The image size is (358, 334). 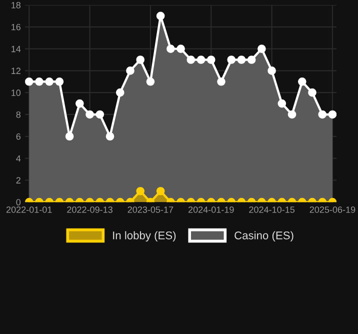 I want to click on y-tick-label: 18, so click(x=16, y=5).